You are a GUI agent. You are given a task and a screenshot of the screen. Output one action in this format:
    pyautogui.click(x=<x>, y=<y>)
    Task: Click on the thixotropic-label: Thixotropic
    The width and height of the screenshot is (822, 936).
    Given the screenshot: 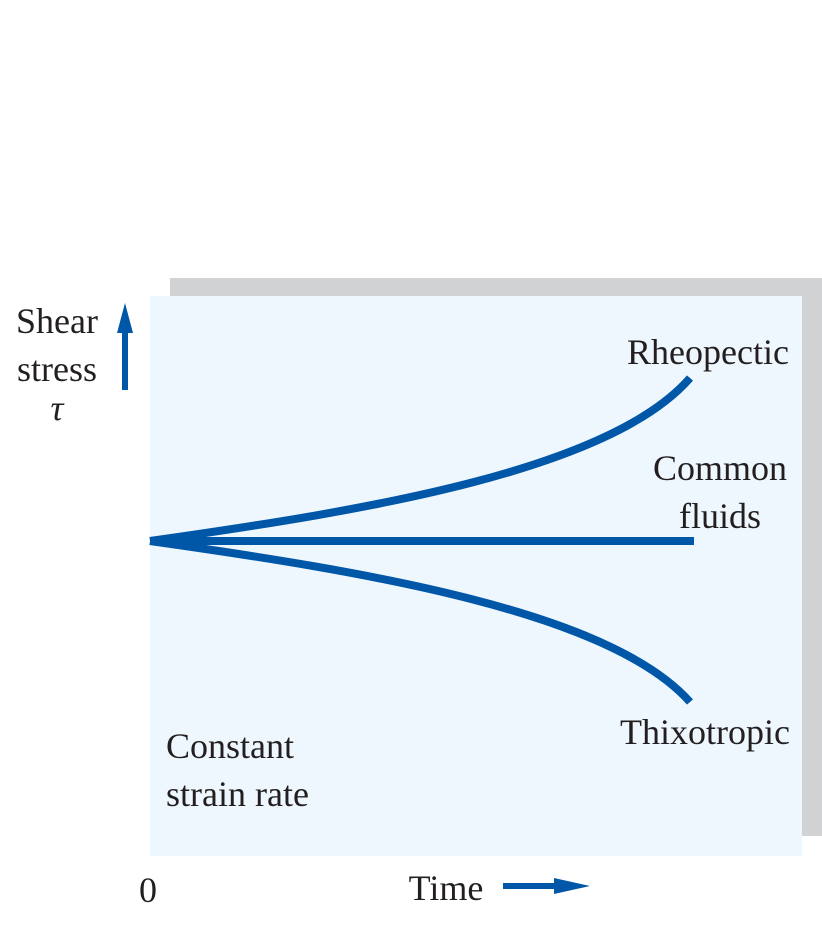 What is the action you would take?
    pyautogui.click(x=705, y=732)
    